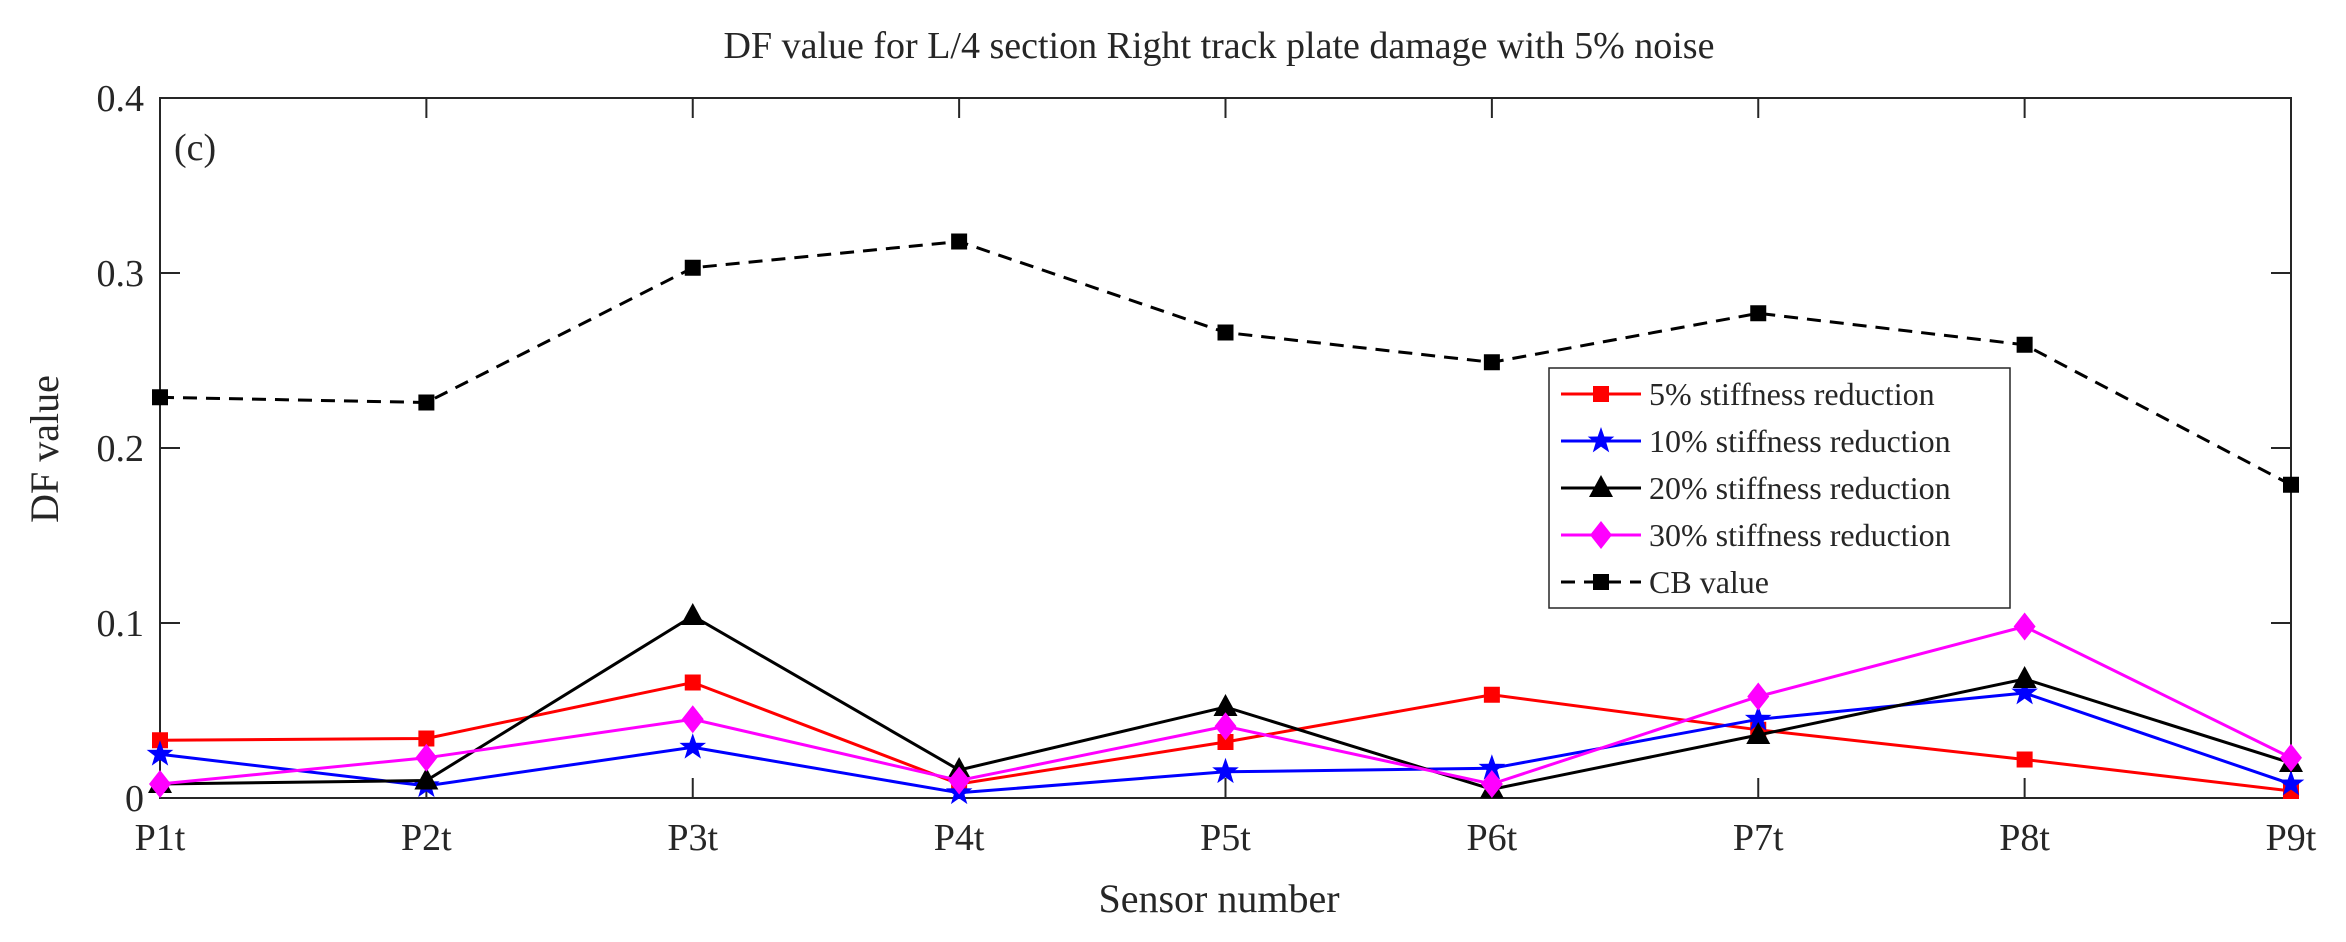 Image resolution: width=2346 pixels, height=942 pixels. I want to click on x-tick-label: P6t, so click(1492, 838).